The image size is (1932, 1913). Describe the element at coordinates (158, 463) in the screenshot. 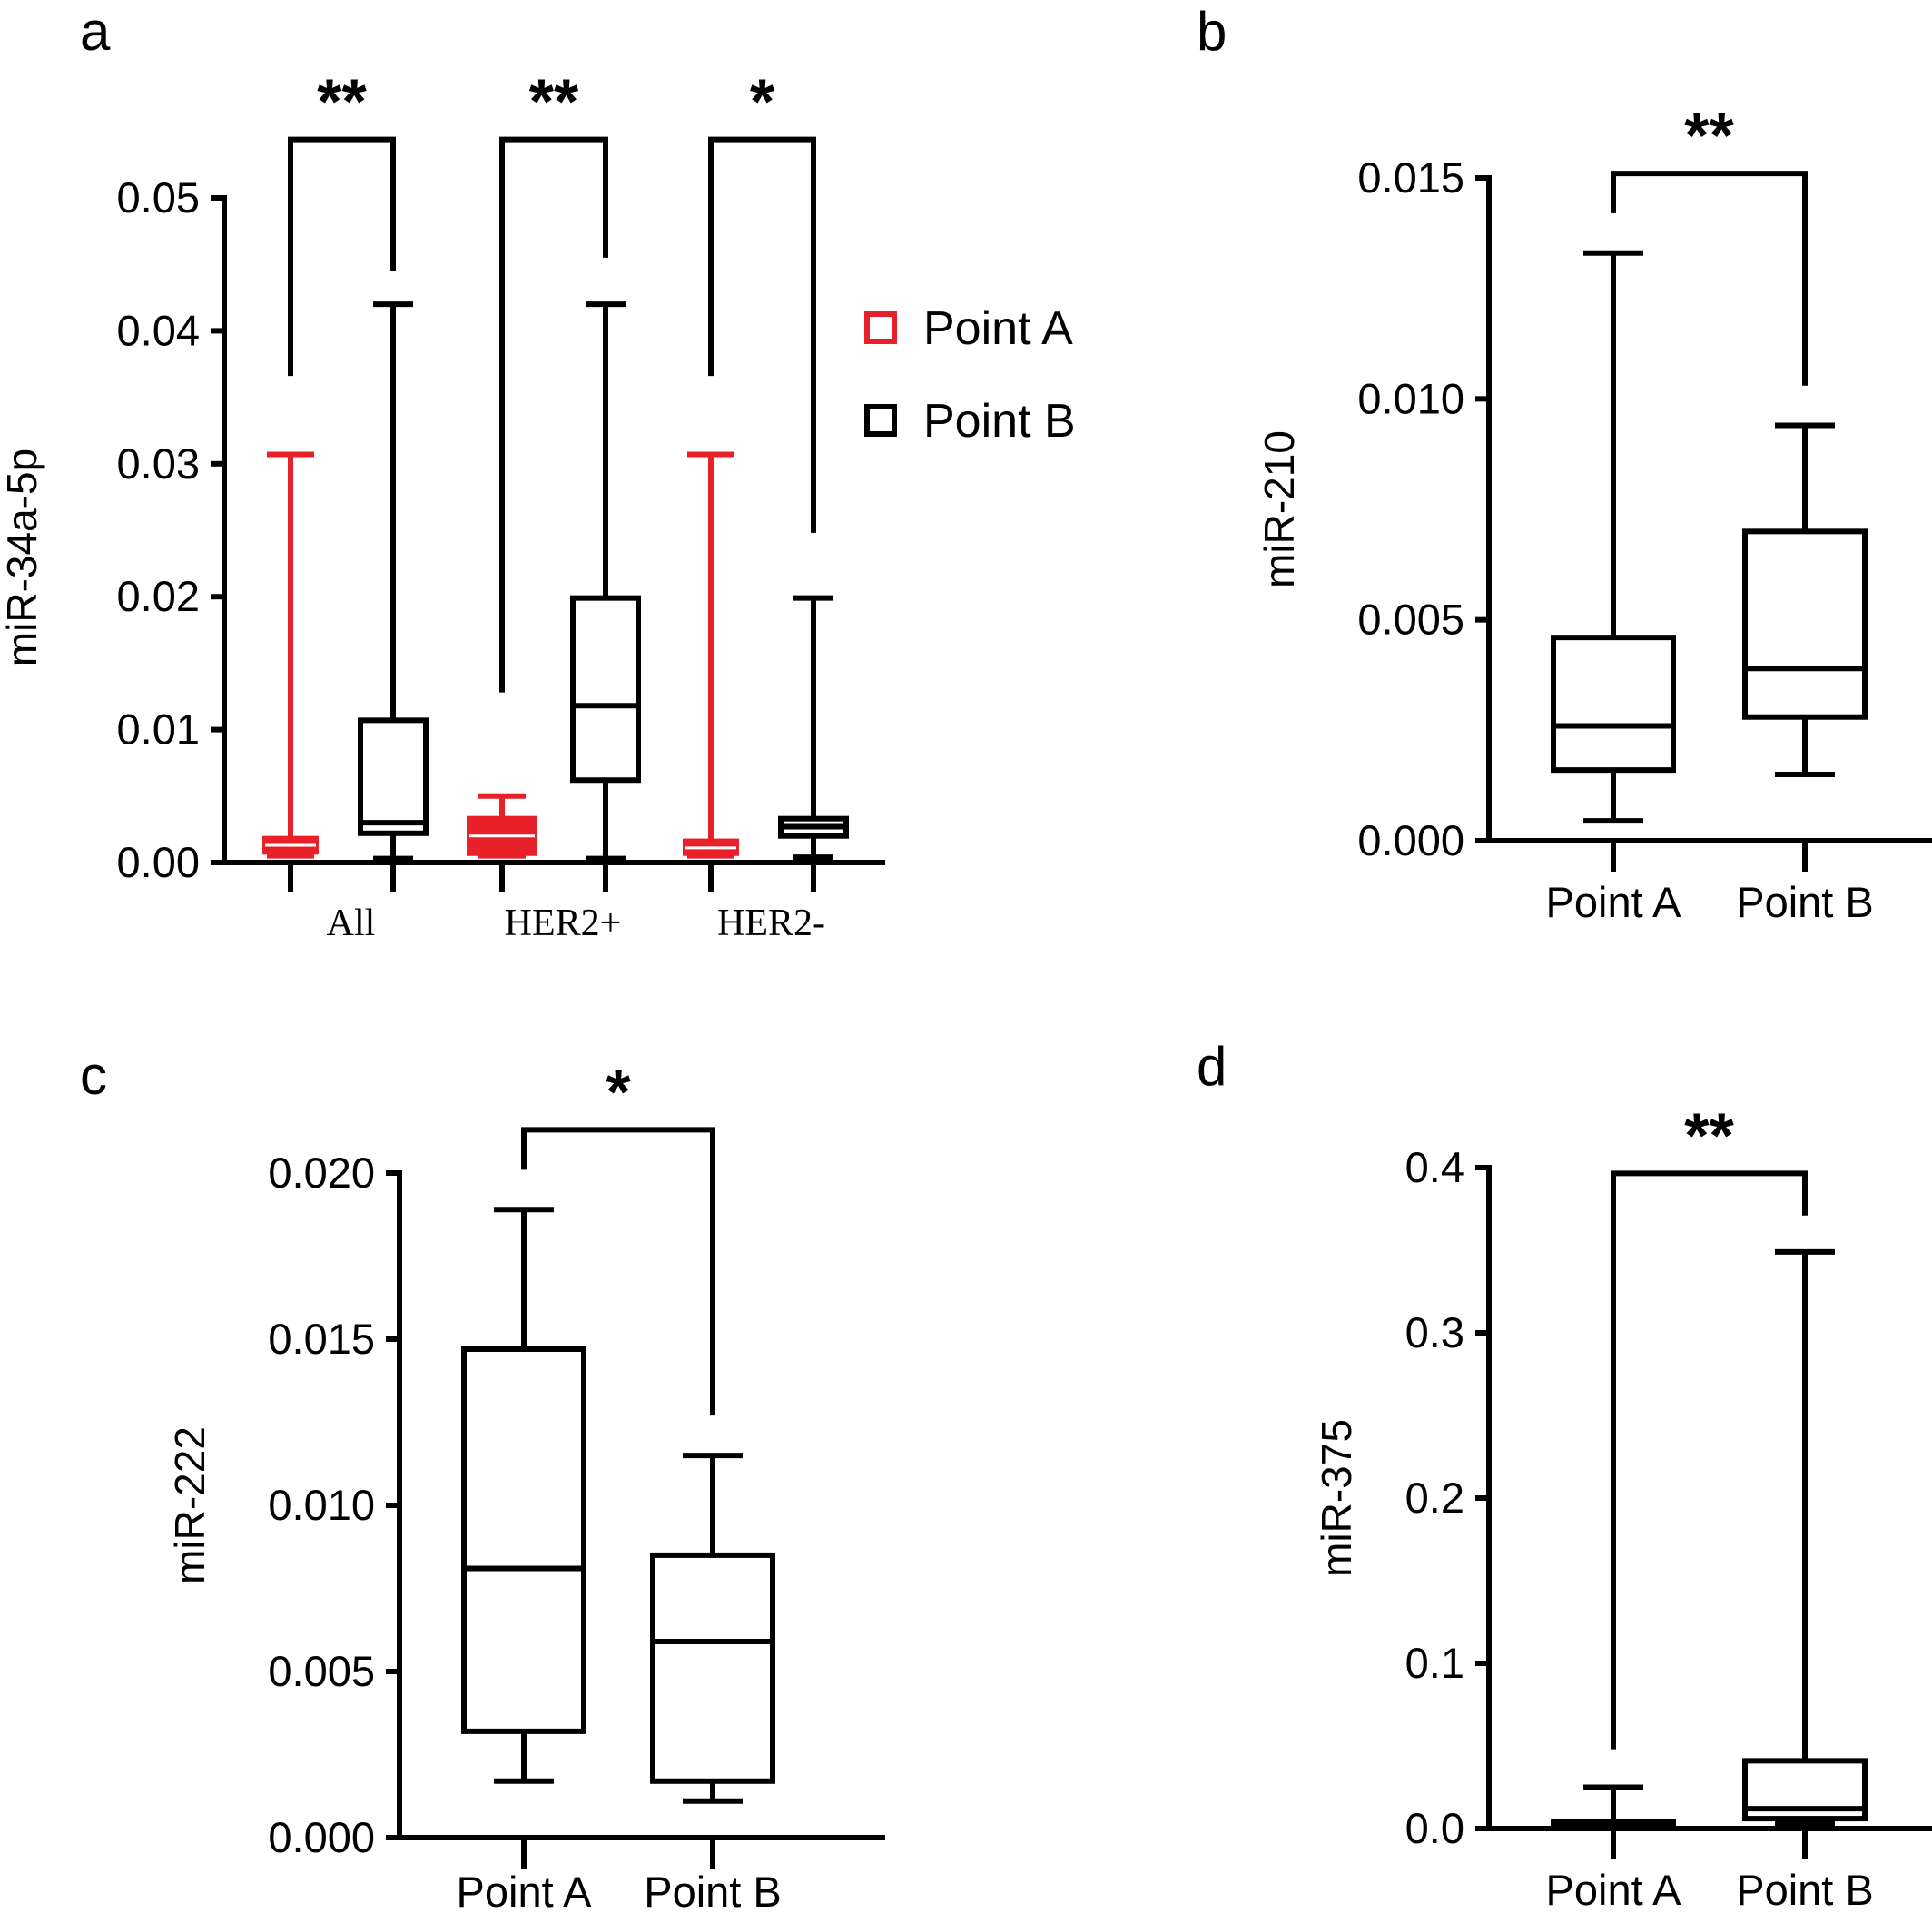

I see `y-tick-label: 0.03` at that location.